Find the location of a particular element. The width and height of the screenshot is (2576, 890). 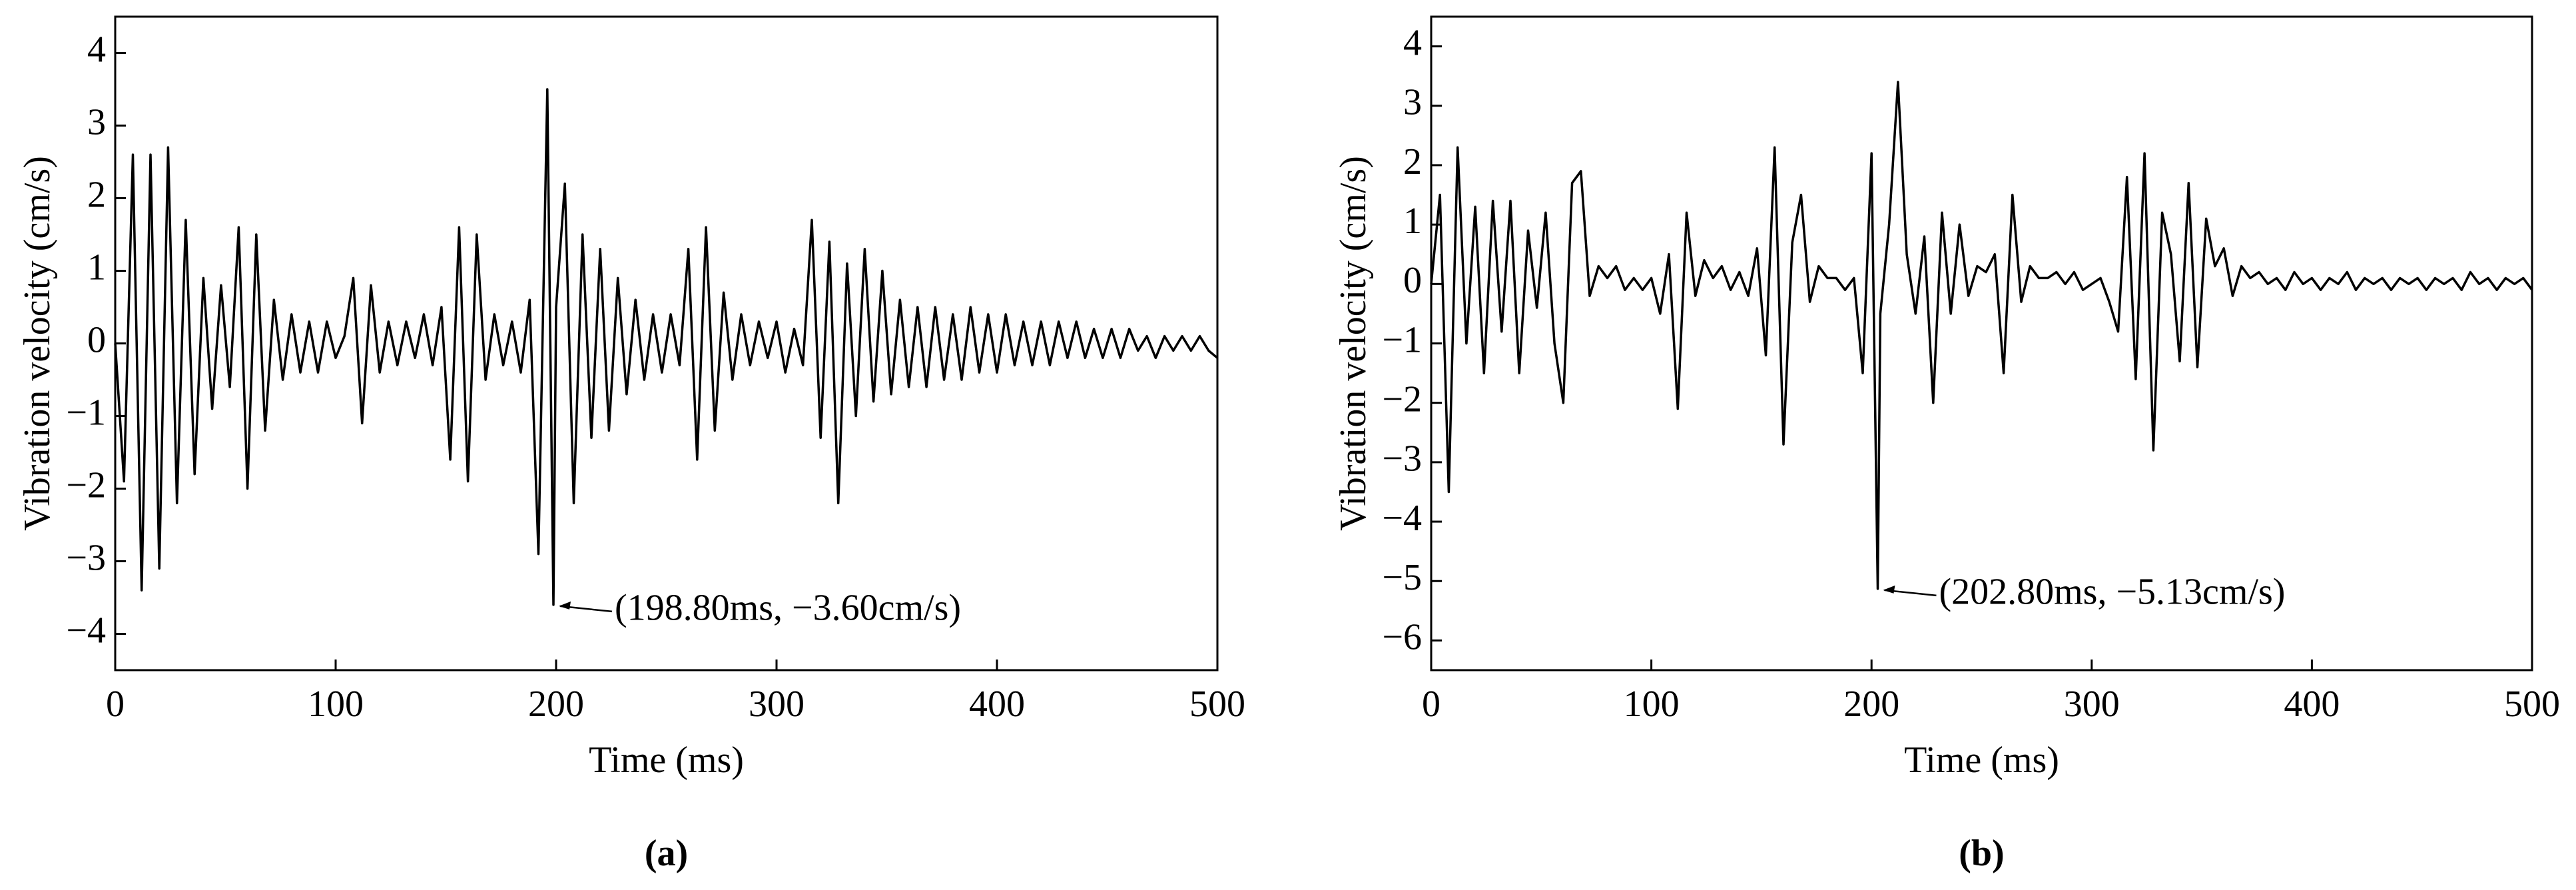

y-tick-label: −5 is located at coordinates (1402, 577).